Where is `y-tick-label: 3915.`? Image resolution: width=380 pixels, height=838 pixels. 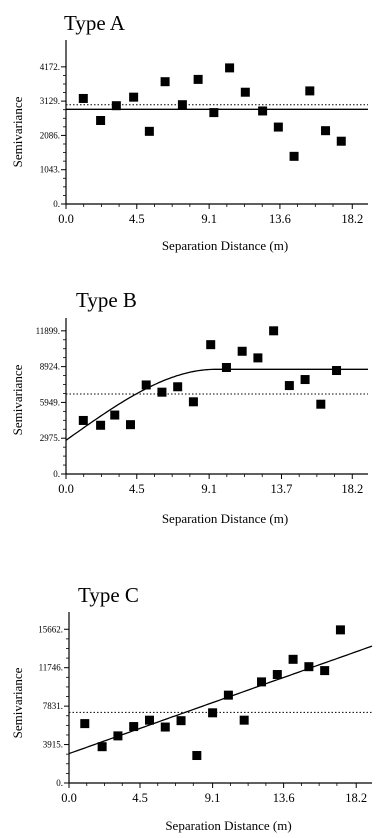 y-tick-label: 3915. is located at coordinates (53, 745).